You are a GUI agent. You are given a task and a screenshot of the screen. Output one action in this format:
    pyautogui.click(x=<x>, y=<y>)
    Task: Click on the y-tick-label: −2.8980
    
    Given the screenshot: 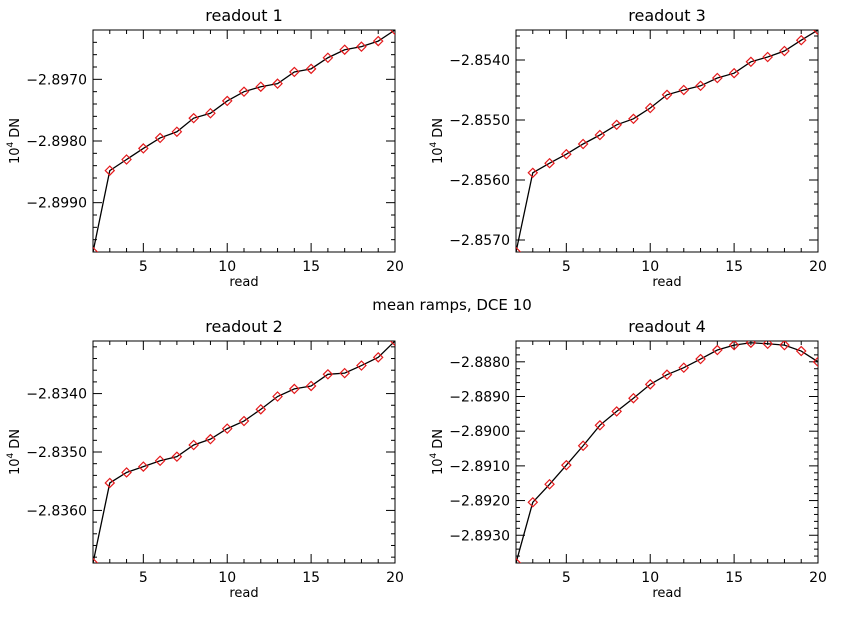 What is the action you would take?
    pyautogui.click(x=56, y=142)
    